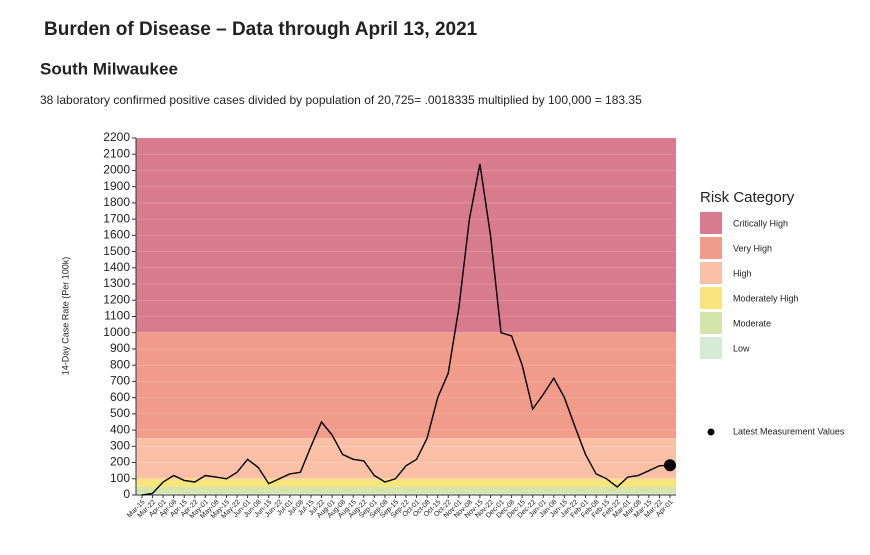 Image resolution: width=870 pixels, height=555 pixels. I want to click on y-tick-label: 1800, so click(116, 202).